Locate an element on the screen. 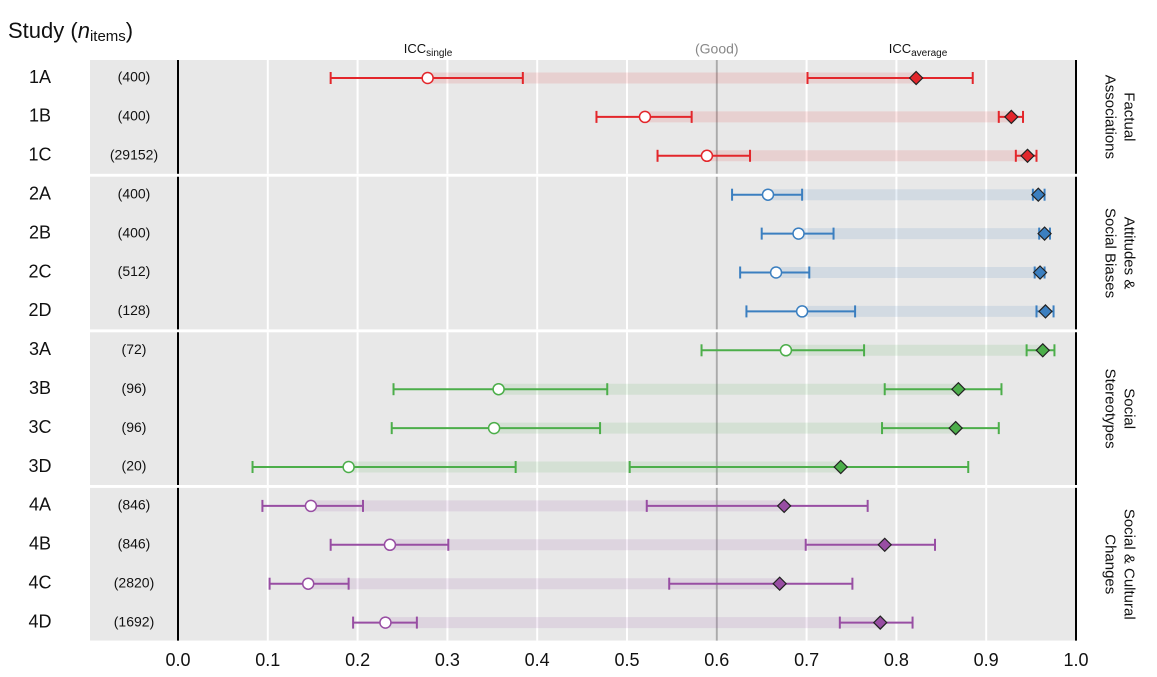 This screenshot has width=1157, height=677. group-label-line: Changes is located at coordinates (1110, 564).